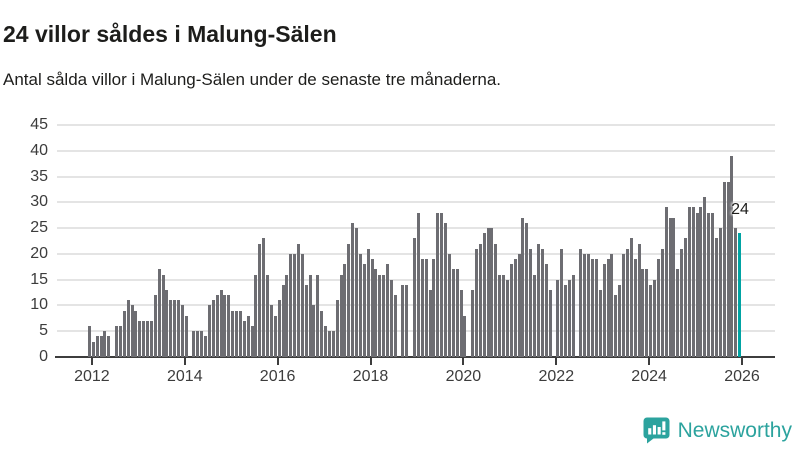  I want to click on y-tick-label: 0, so click(43, 356).